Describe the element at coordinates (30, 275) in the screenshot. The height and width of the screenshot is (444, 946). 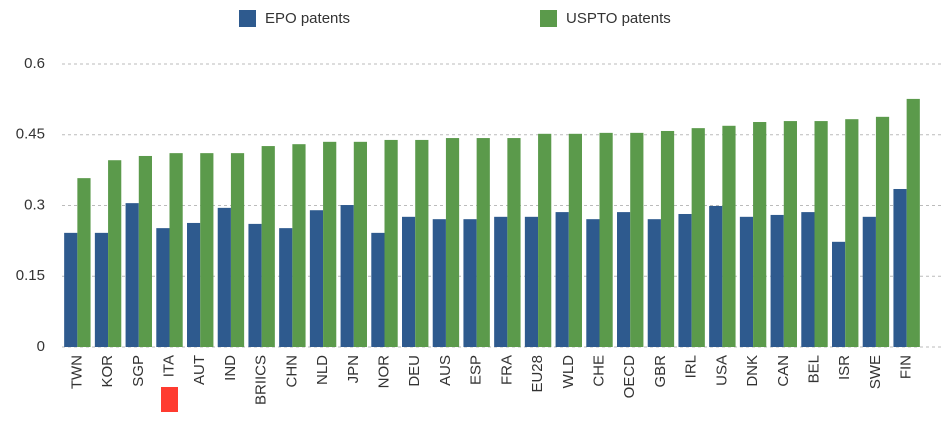
I see `y-tick-label: 0.15` at that location.